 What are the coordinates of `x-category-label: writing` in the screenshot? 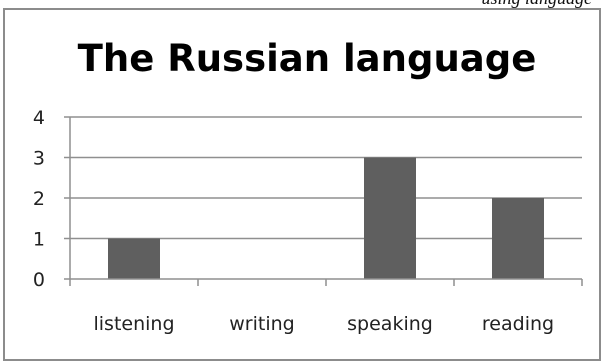 It's located at (261, 324).